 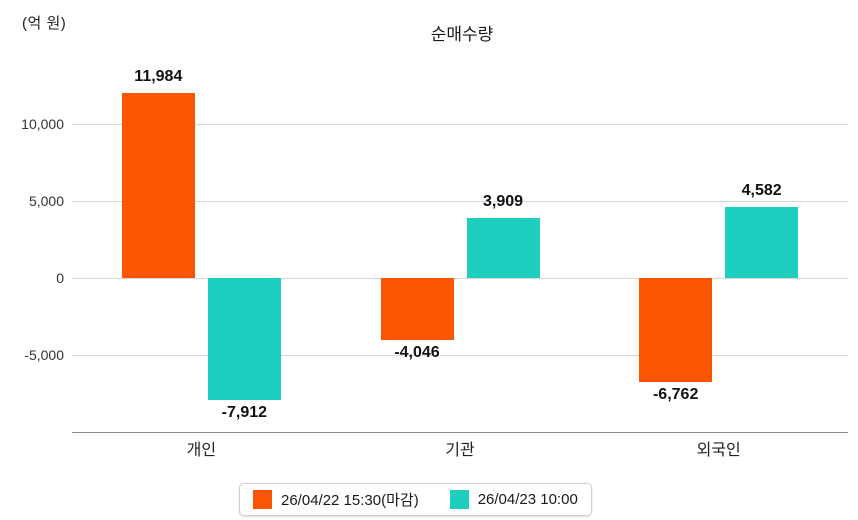 I want to click on bar-value-label: -6,762, so click(x=675, y=395).